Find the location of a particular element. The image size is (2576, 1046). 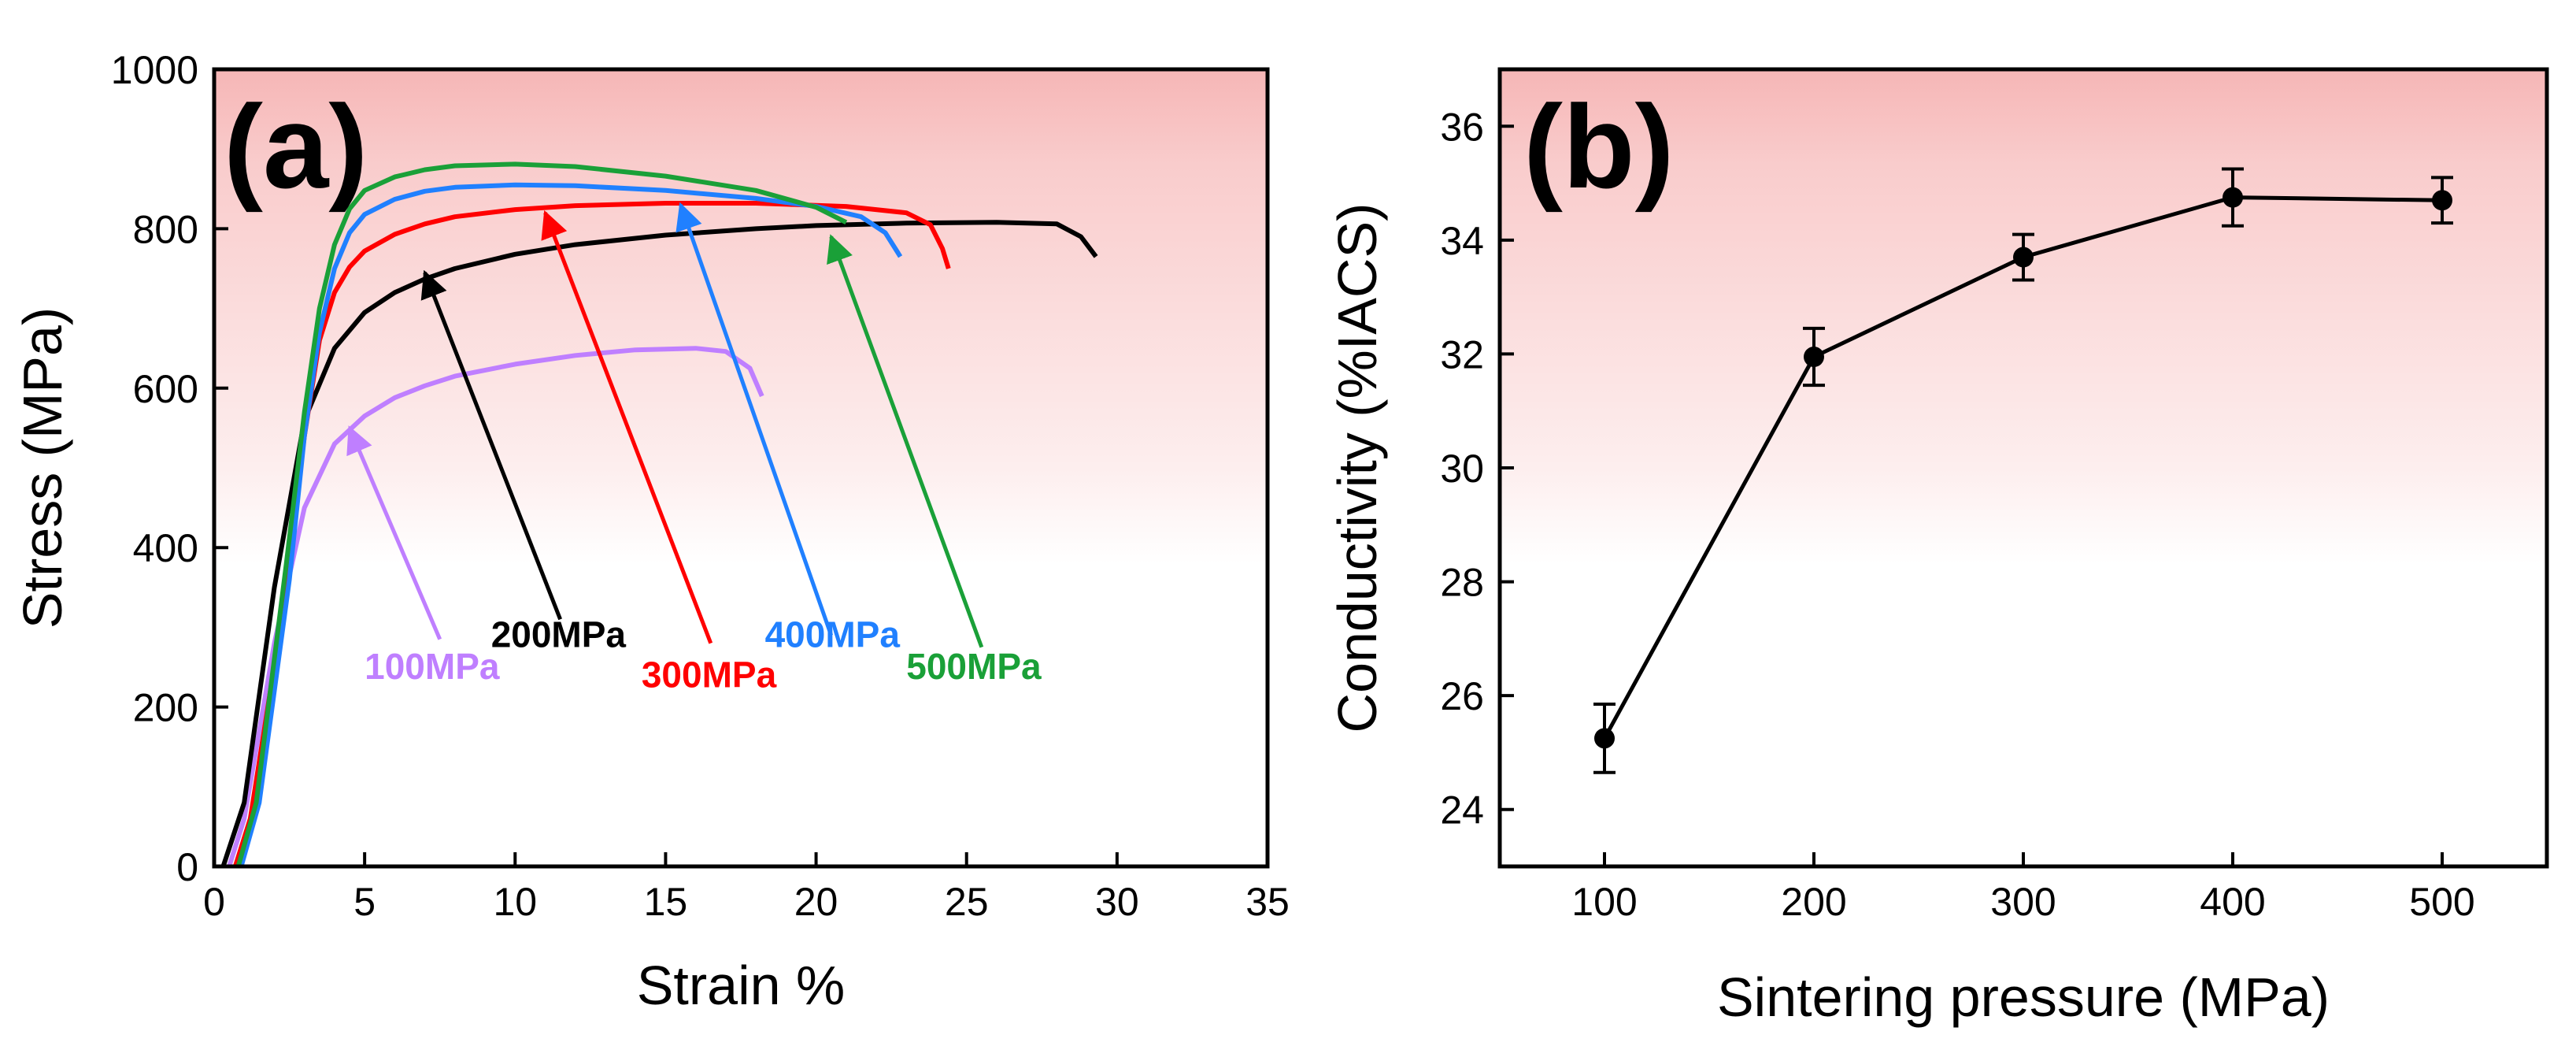

x-tick-label: 25 is located at coordinates (967, 902).